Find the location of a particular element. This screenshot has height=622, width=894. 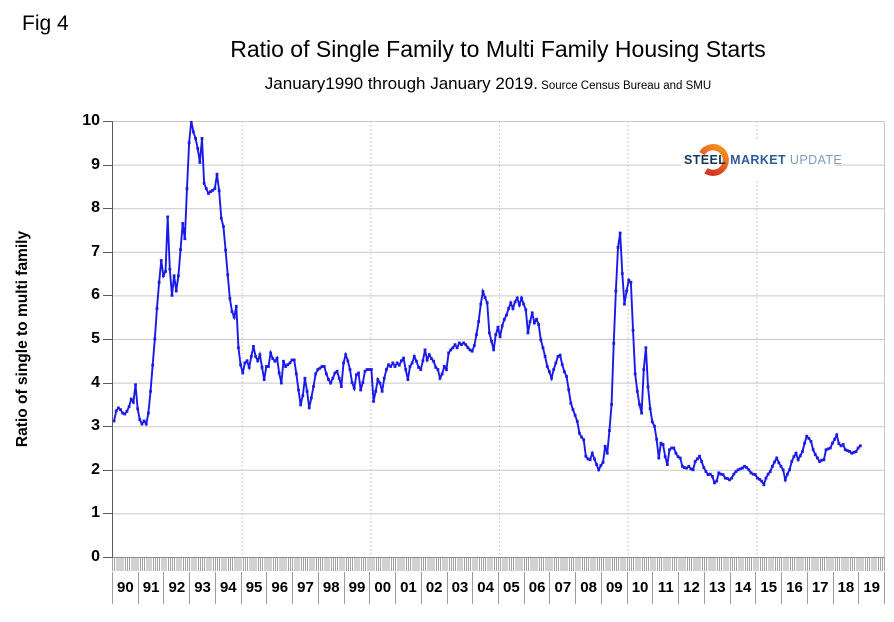

x-tick-label: 91 is located at coordinates (150, 588).